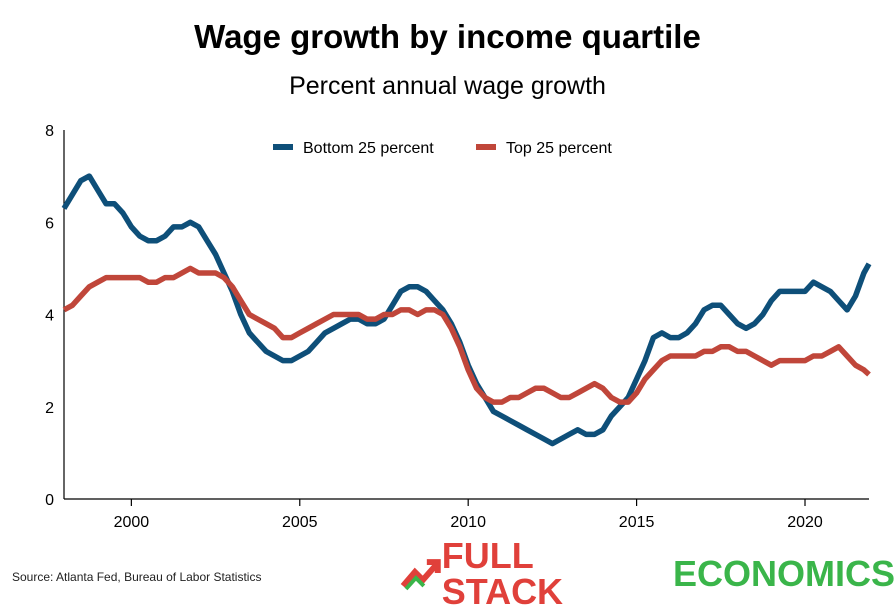  I want to click on brand-text-economics: ECONOMICS, so click(783, 573).